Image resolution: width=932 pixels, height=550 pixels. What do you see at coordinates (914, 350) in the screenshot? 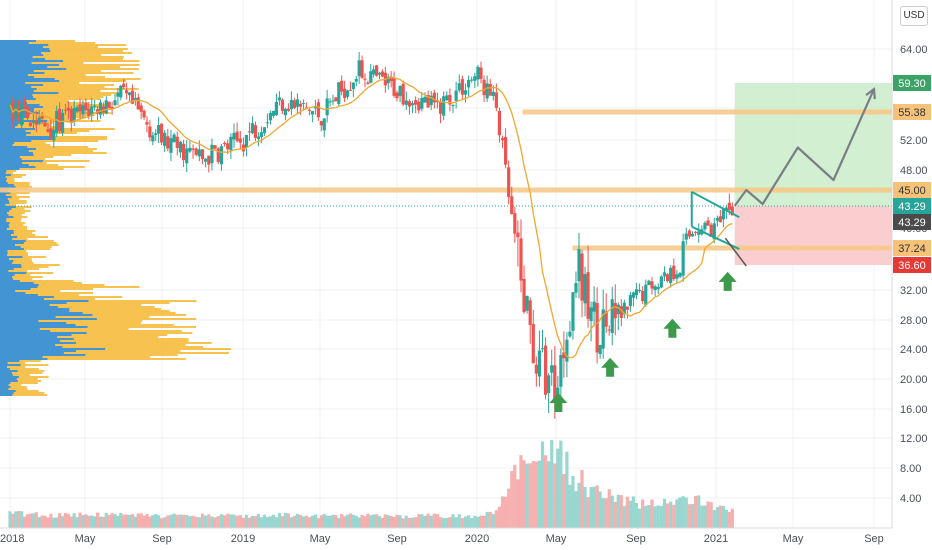
I see `price-tick-label: 24.00` at bounding box center [914, 350].